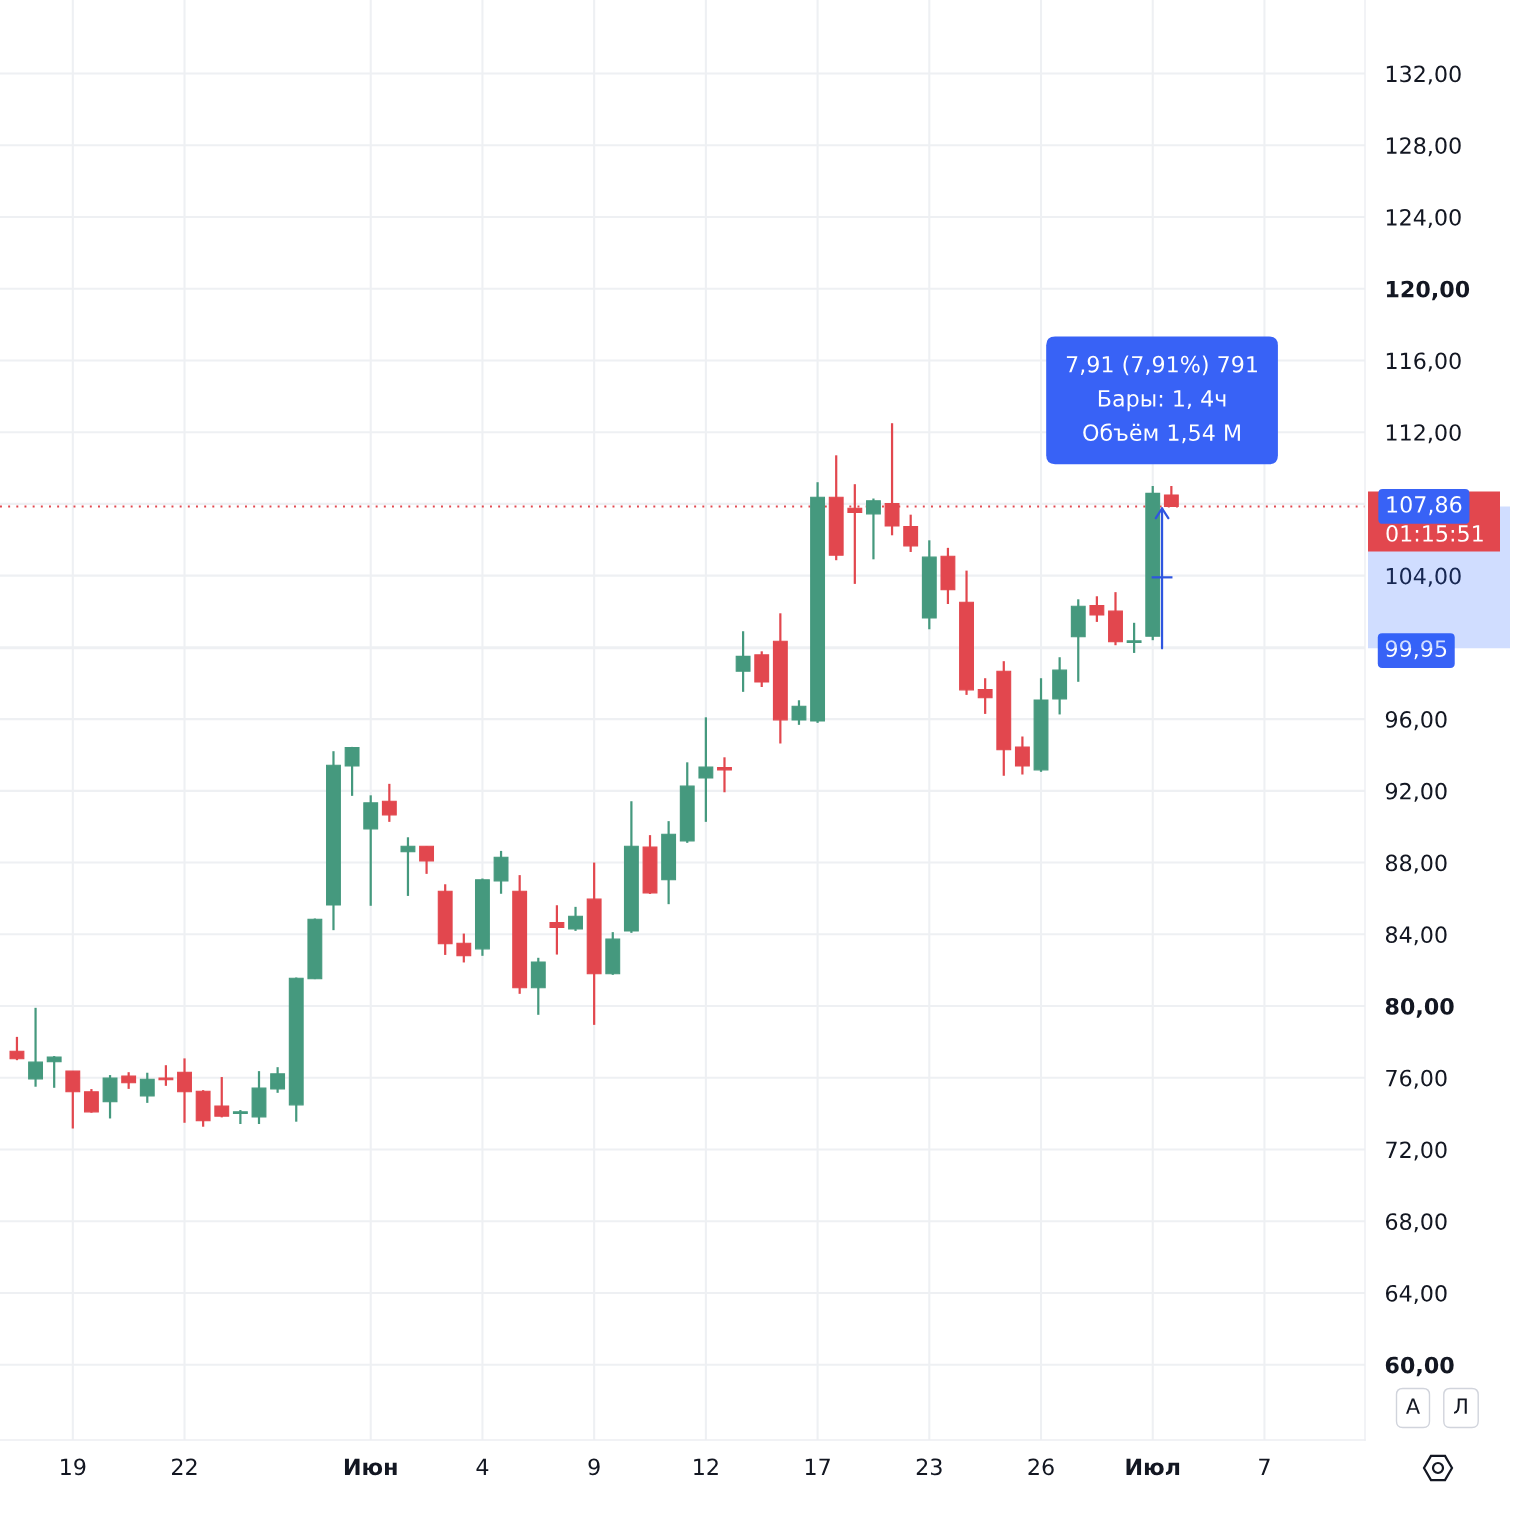  I want to click on y-tick-label: 92,00, so click(1416, 792).